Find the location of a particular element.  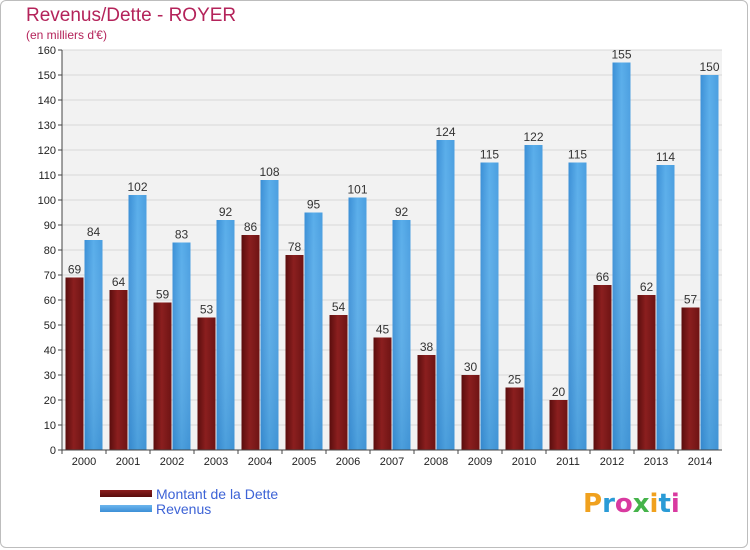

legend-swatch-revenue is located at coordinates (126, 508).